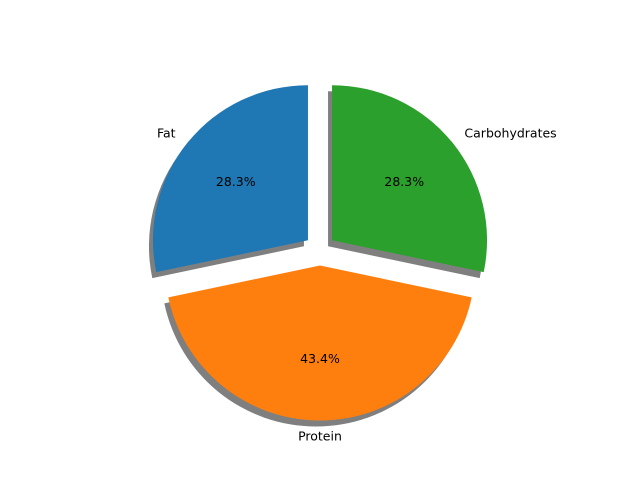  Describe the element at coordinates (320, 436) in the screenshot. I see `slice-label-protein: Protein` at that location.